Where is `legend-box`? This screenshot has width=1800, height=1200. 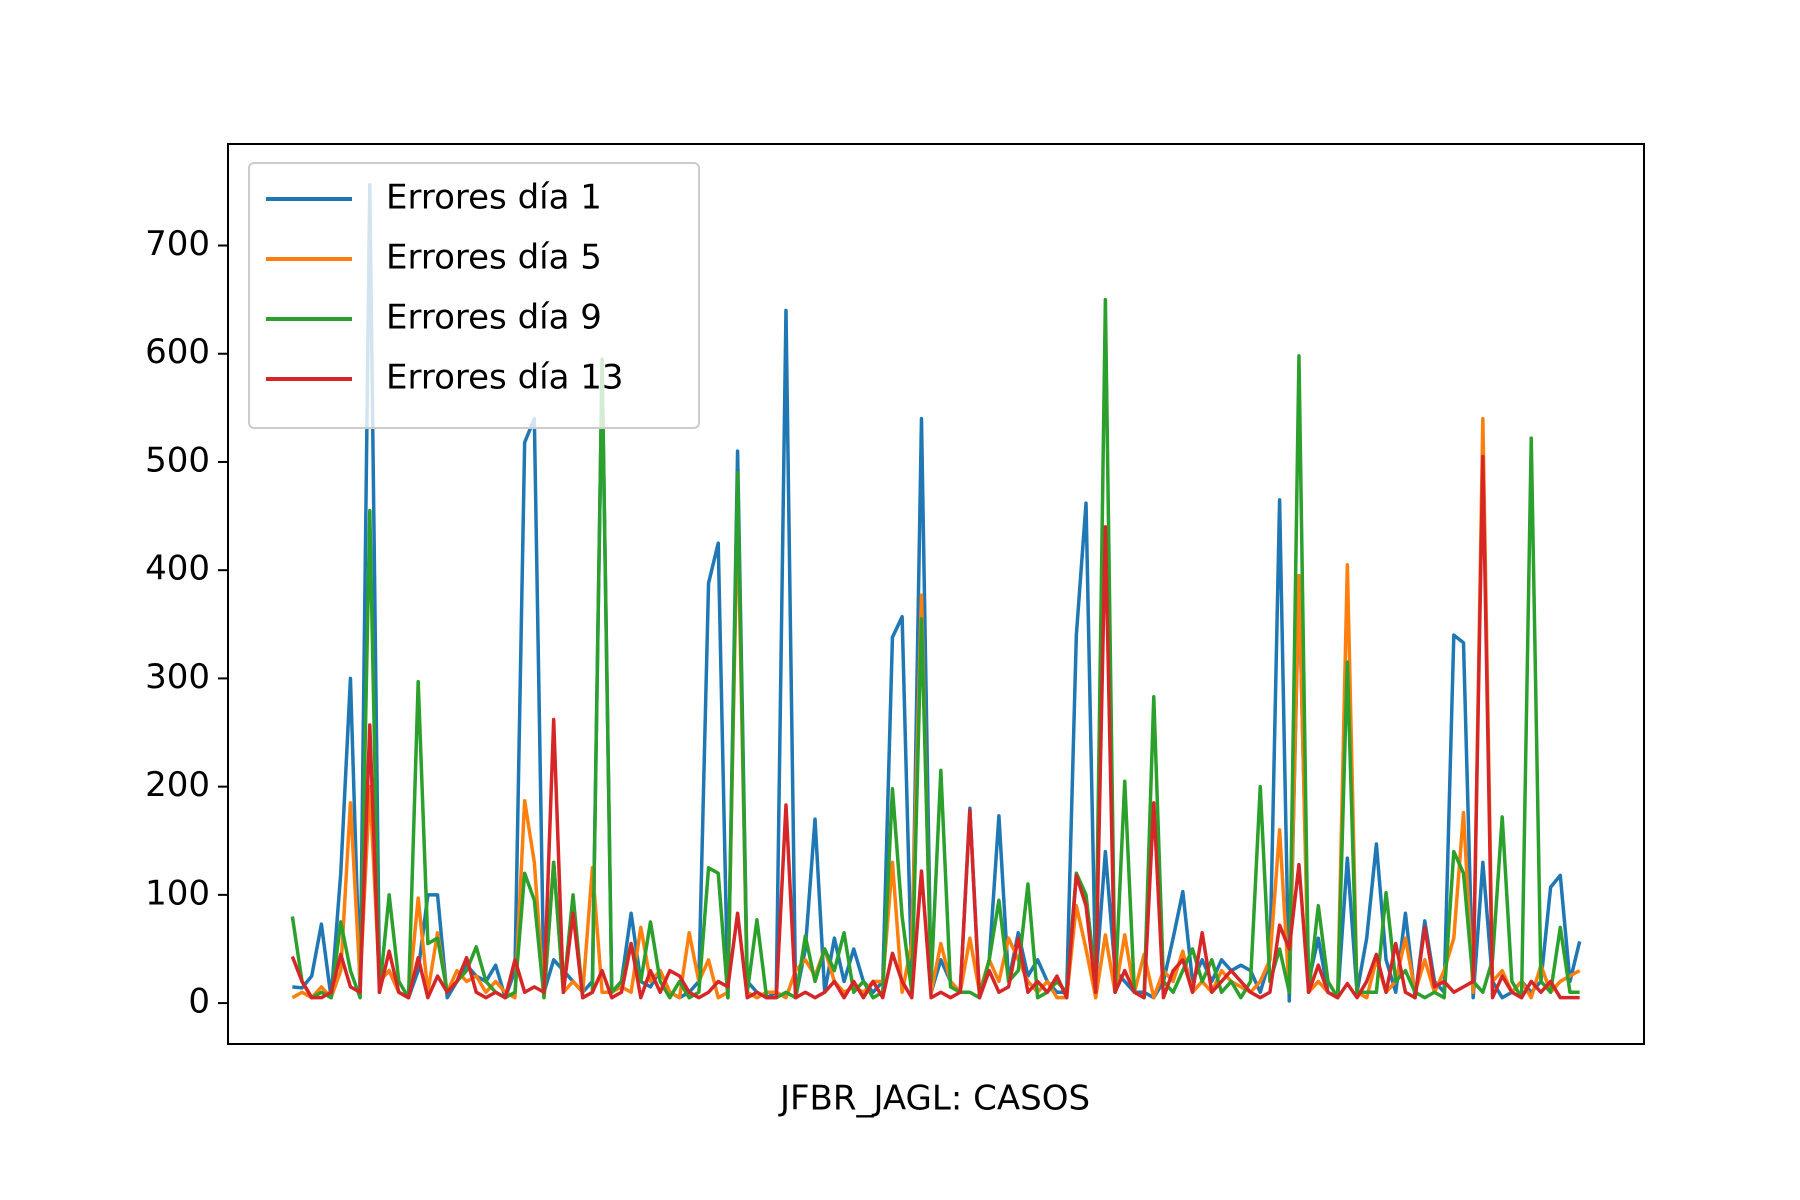 legend-box is located at coordinates (474, 295).